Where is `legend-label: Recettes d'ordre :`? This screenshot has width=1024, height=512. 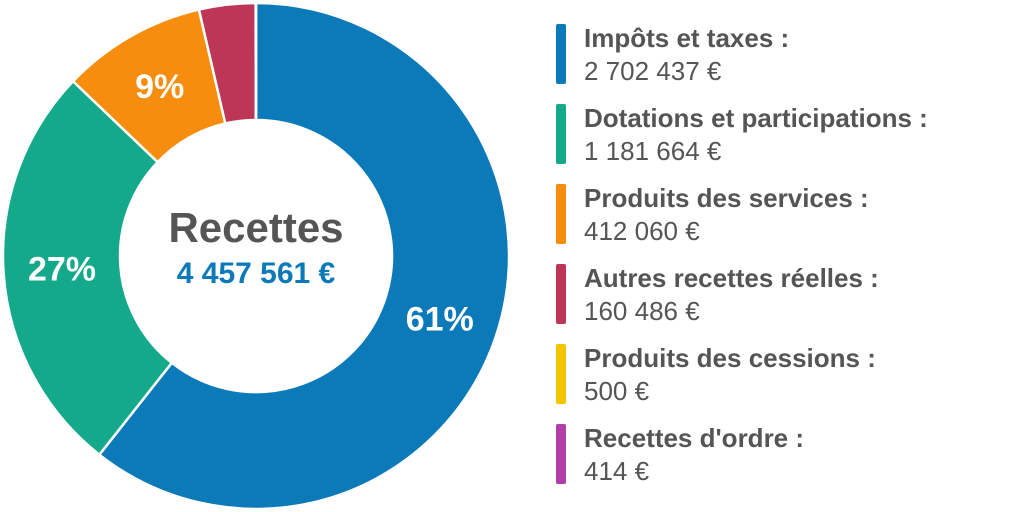 legend-label: Recettes d'ordre : is located at coordinates (694, 438).